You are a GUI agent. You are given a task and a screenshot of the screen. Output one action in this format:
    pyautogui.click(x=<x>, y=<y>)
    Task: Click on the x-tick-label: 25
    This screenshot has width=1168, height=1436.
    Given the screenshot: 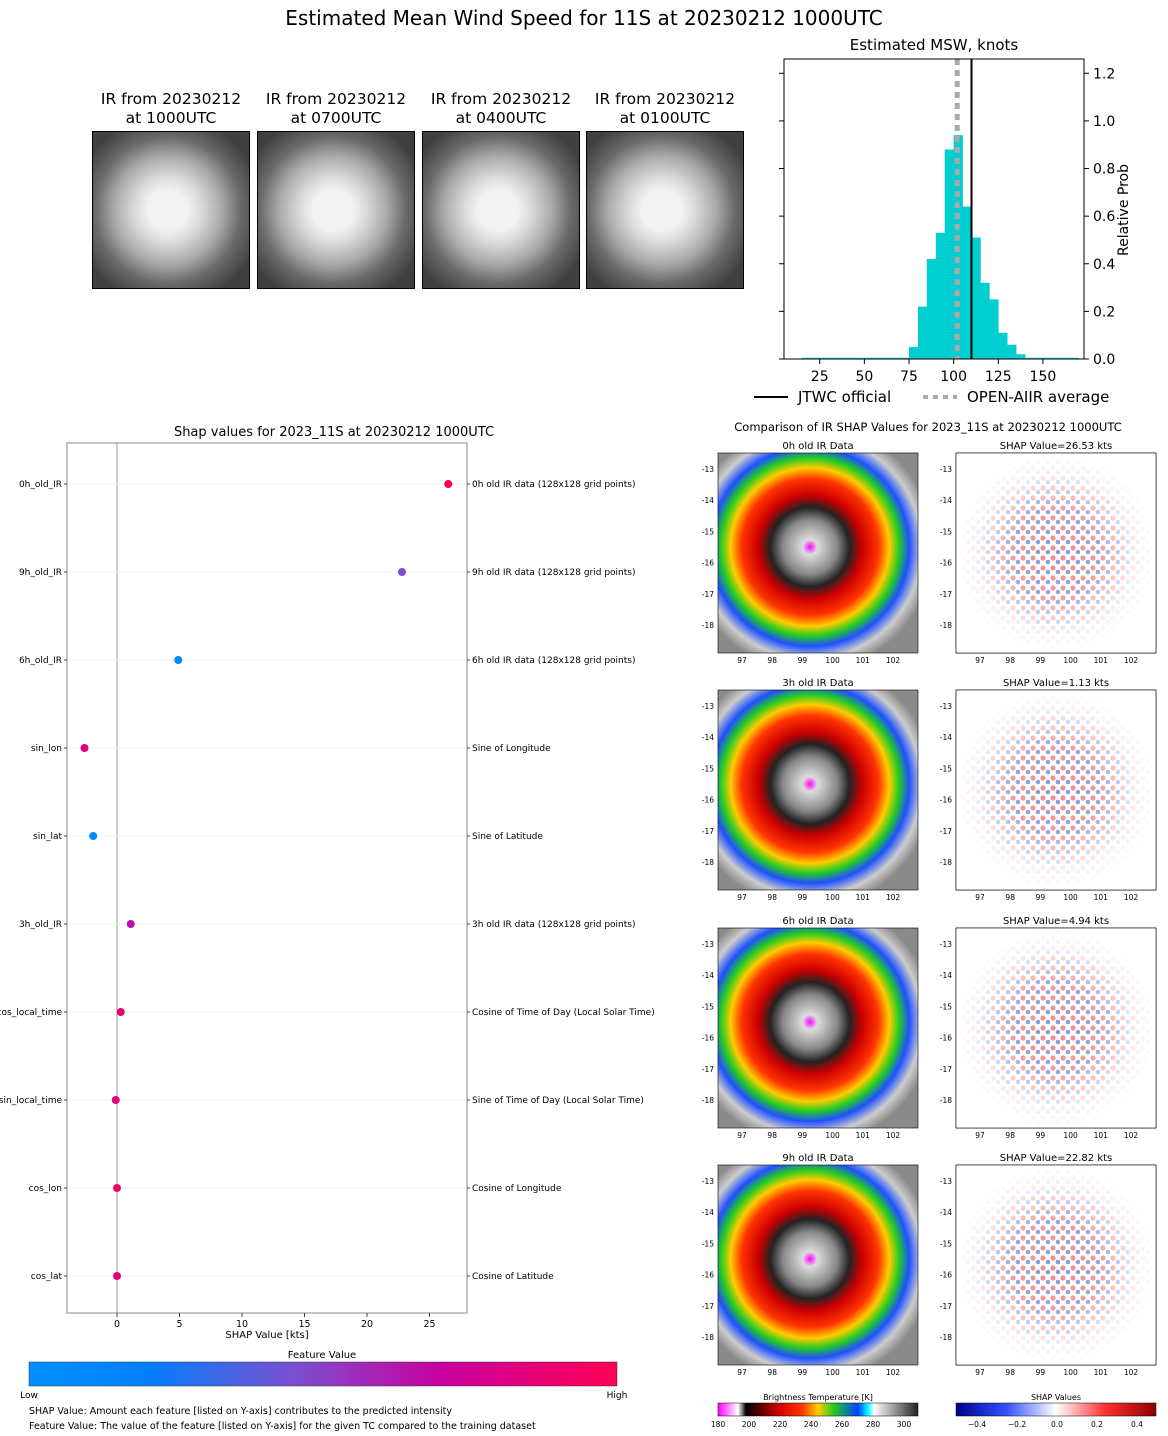 What is the action you would take?
    pyautogui.click(x=820, y=377)
    